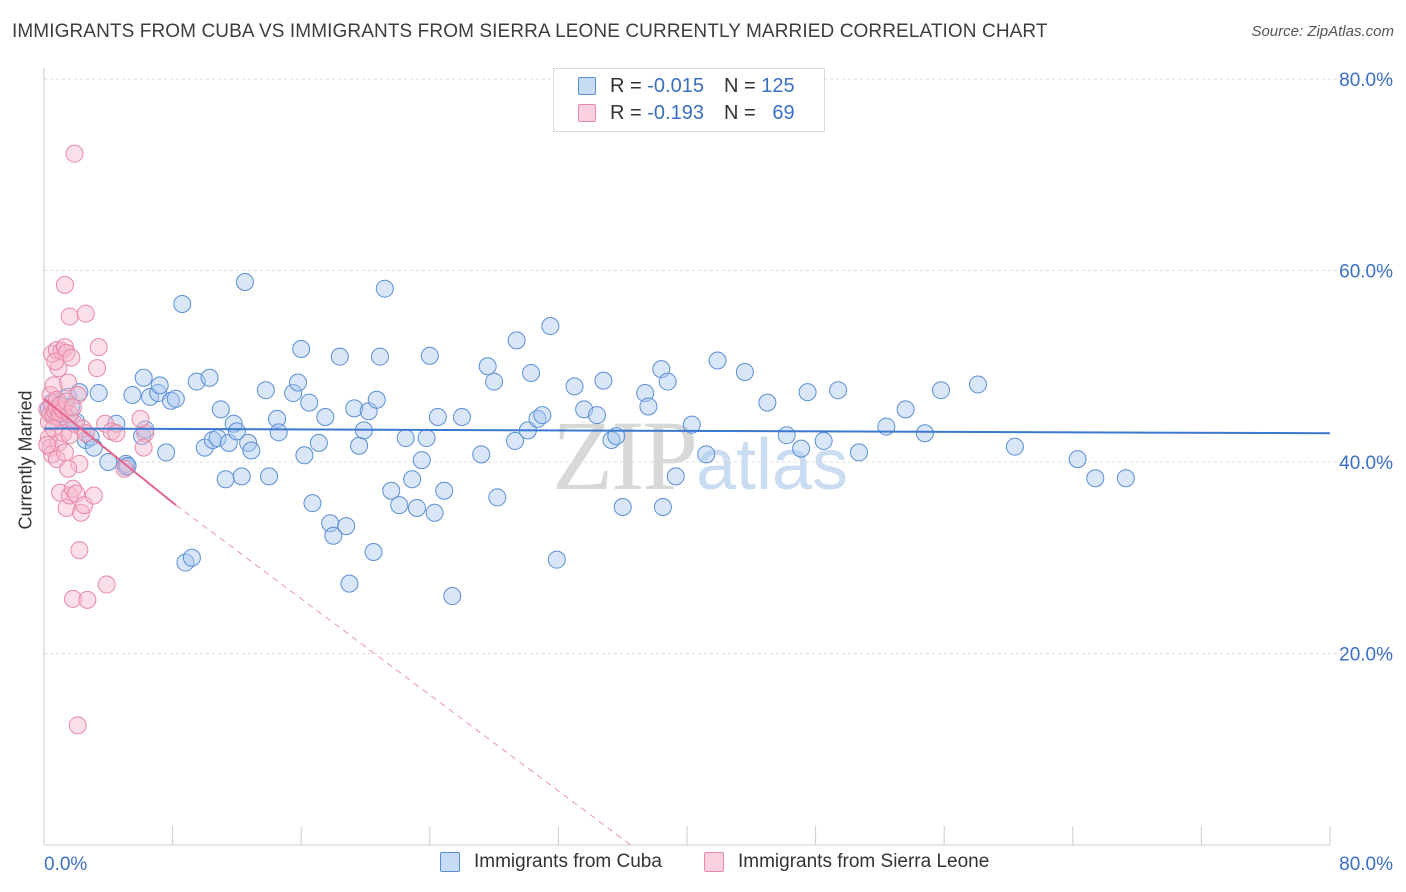 The image size is (1406, 892). I want to click on sierra-leone-trend-line, so click(110, 452).